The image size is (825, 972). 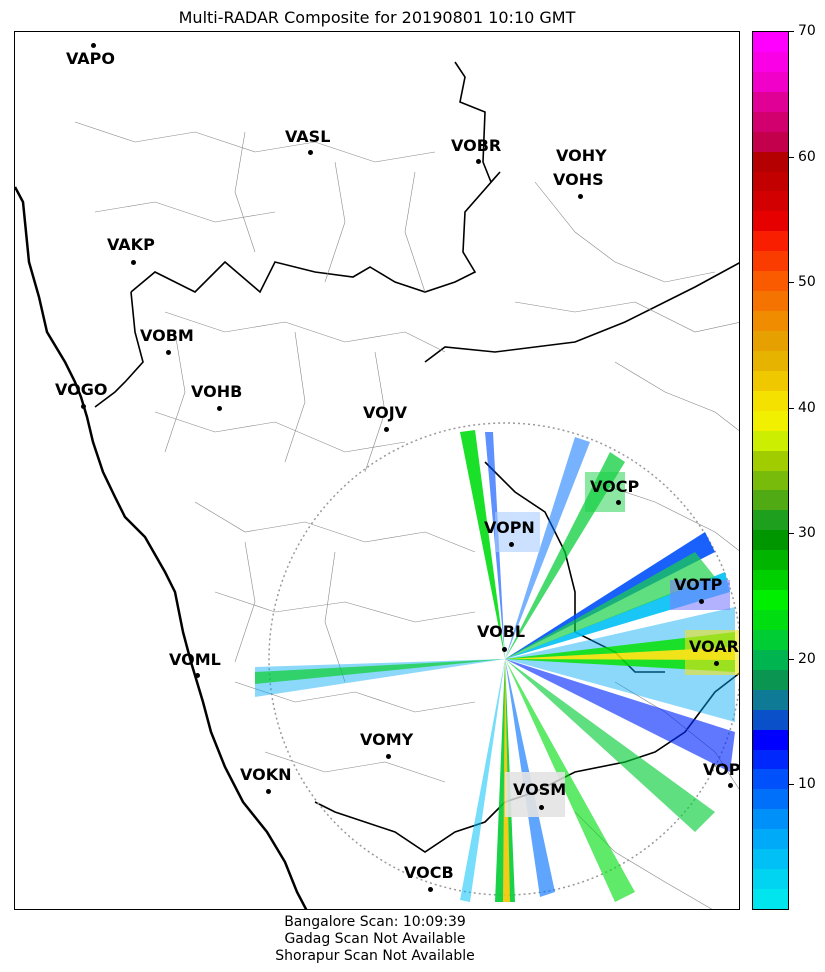 I want to click on state-border-east, so click(x=581, y=312).